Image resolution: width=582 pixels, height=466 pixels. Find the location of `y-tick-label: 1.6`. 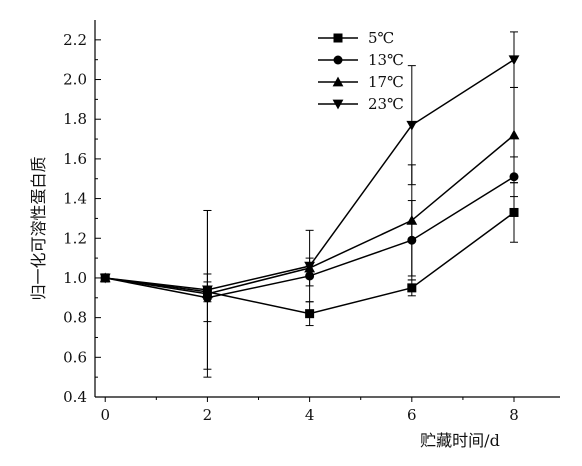

y-tick-label: 1.6 is located at coordinates (75, 159).